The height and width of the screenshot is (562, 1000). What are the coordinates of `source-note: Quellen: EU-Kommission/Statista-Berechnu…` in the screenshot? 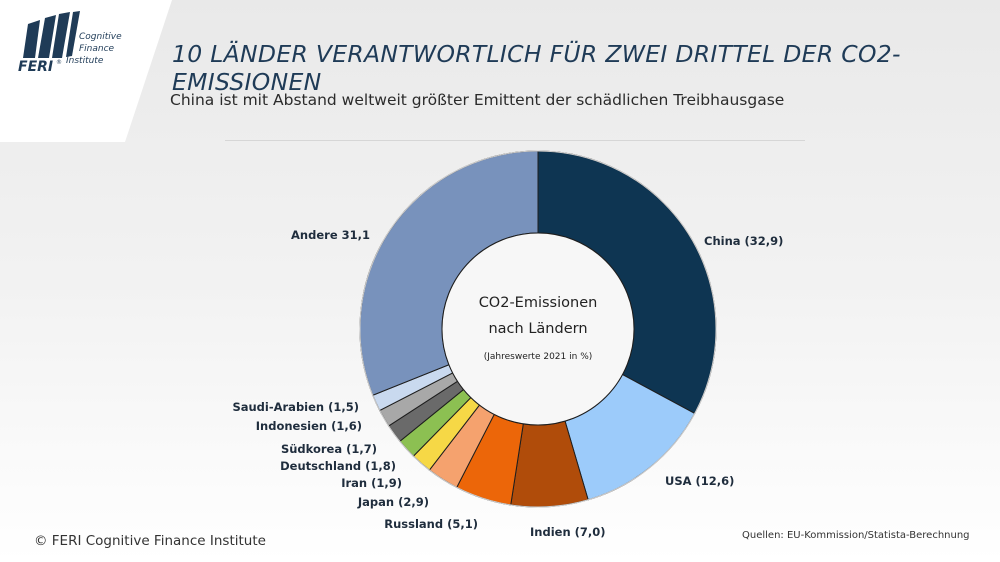 It's located at (856, 535).